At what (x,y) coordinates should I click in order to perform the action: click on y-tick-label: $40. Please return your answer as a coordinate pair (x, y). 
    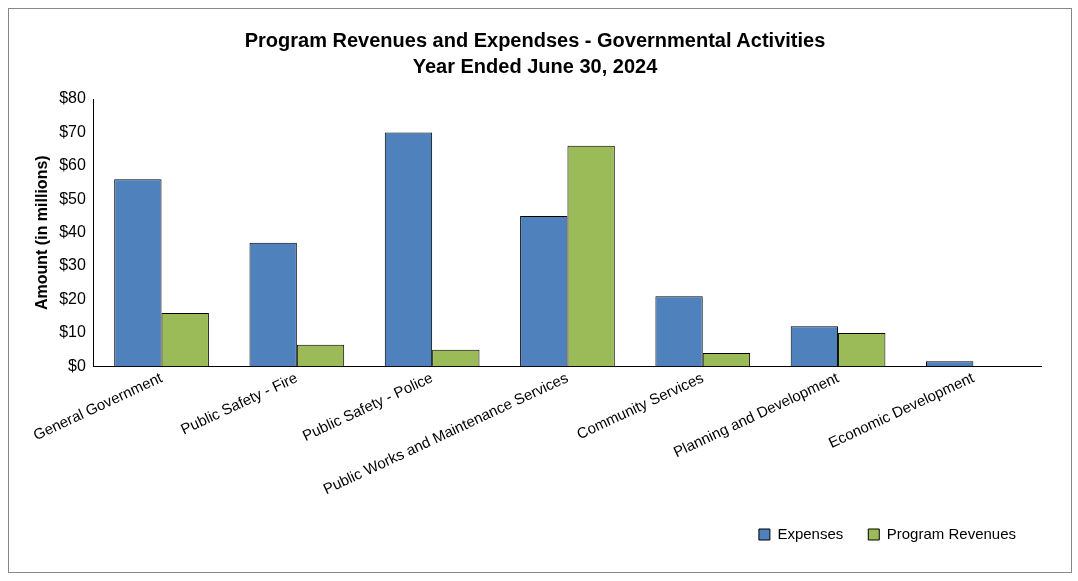
    Looking at the image, I should click on (72, 232).